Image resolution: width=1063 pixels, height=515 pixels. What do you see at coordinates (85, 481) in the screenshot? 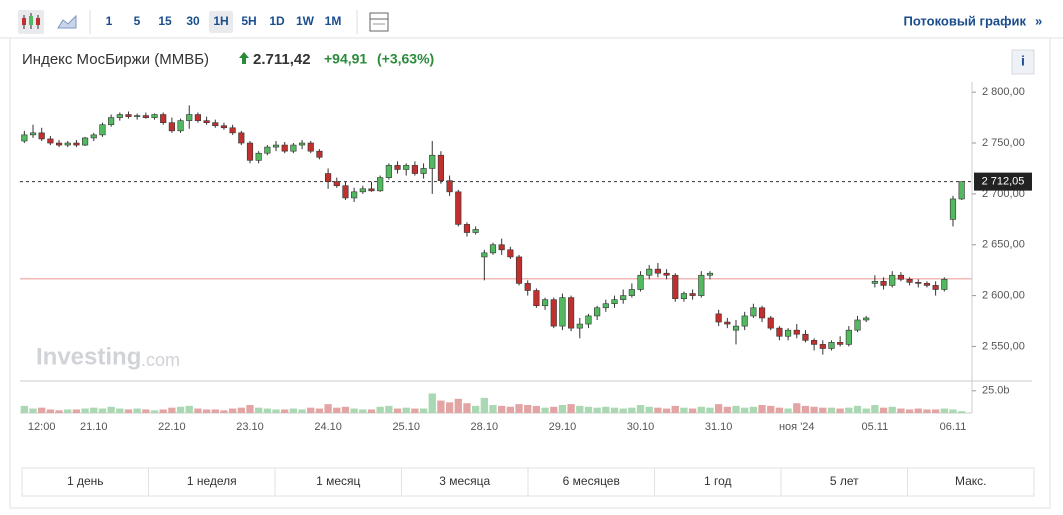
I see `range-tab: 1 день` at bounding box center [85, 481].